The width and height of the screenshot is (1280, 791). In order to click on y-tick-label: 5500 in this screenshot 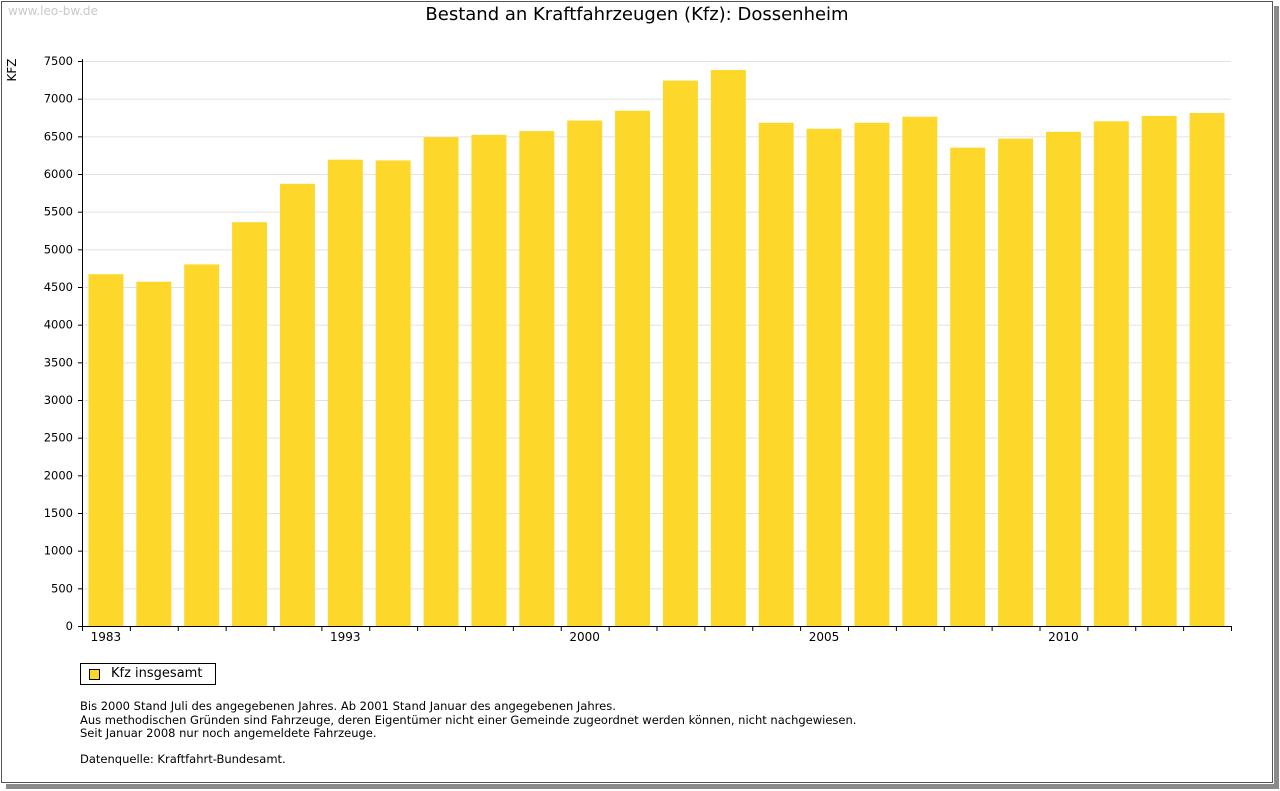, I will do `click(58, 212)`.